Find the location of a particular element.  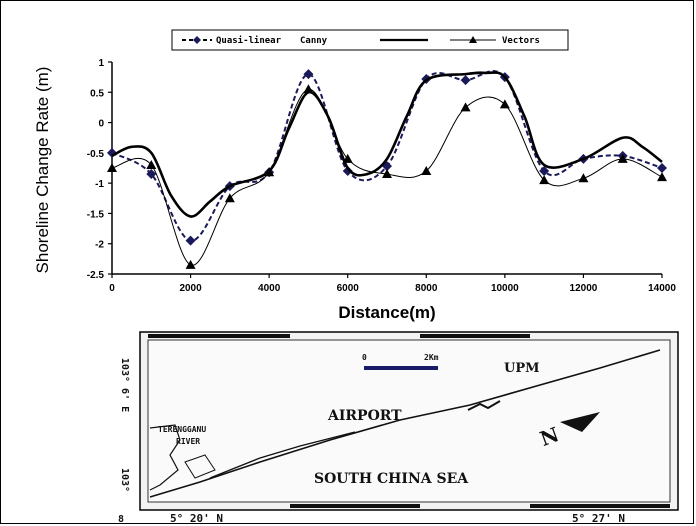

legend-vectors-label: Vectors is located at coordinates (521, 41).